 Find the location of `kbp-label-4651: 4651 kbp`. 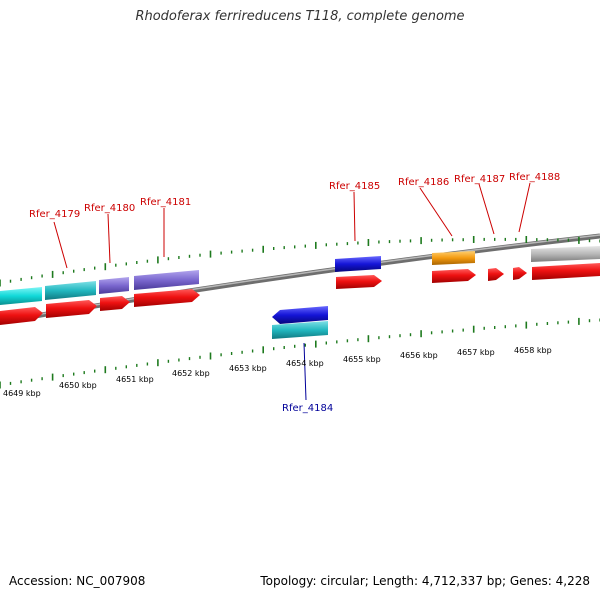

kbp-label-4651: 4651 kbp is located at coordinates (135, 379).